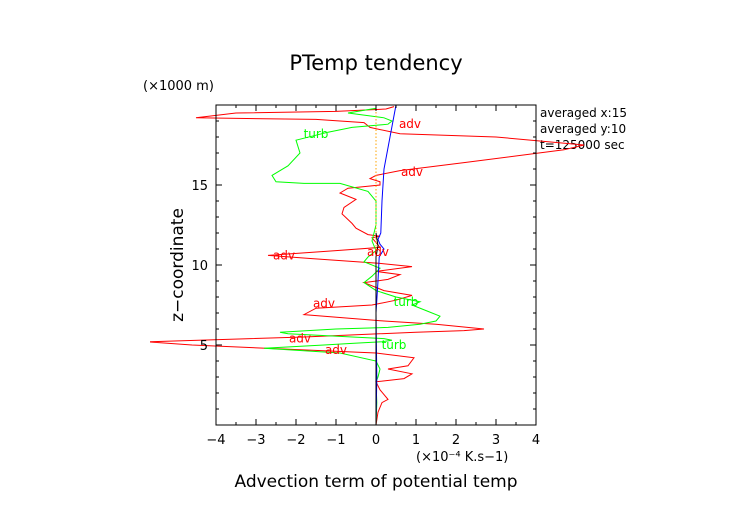 The image size is (752, 532). I want to click on y-unit-label: (×1000 m), so click(178, 86).